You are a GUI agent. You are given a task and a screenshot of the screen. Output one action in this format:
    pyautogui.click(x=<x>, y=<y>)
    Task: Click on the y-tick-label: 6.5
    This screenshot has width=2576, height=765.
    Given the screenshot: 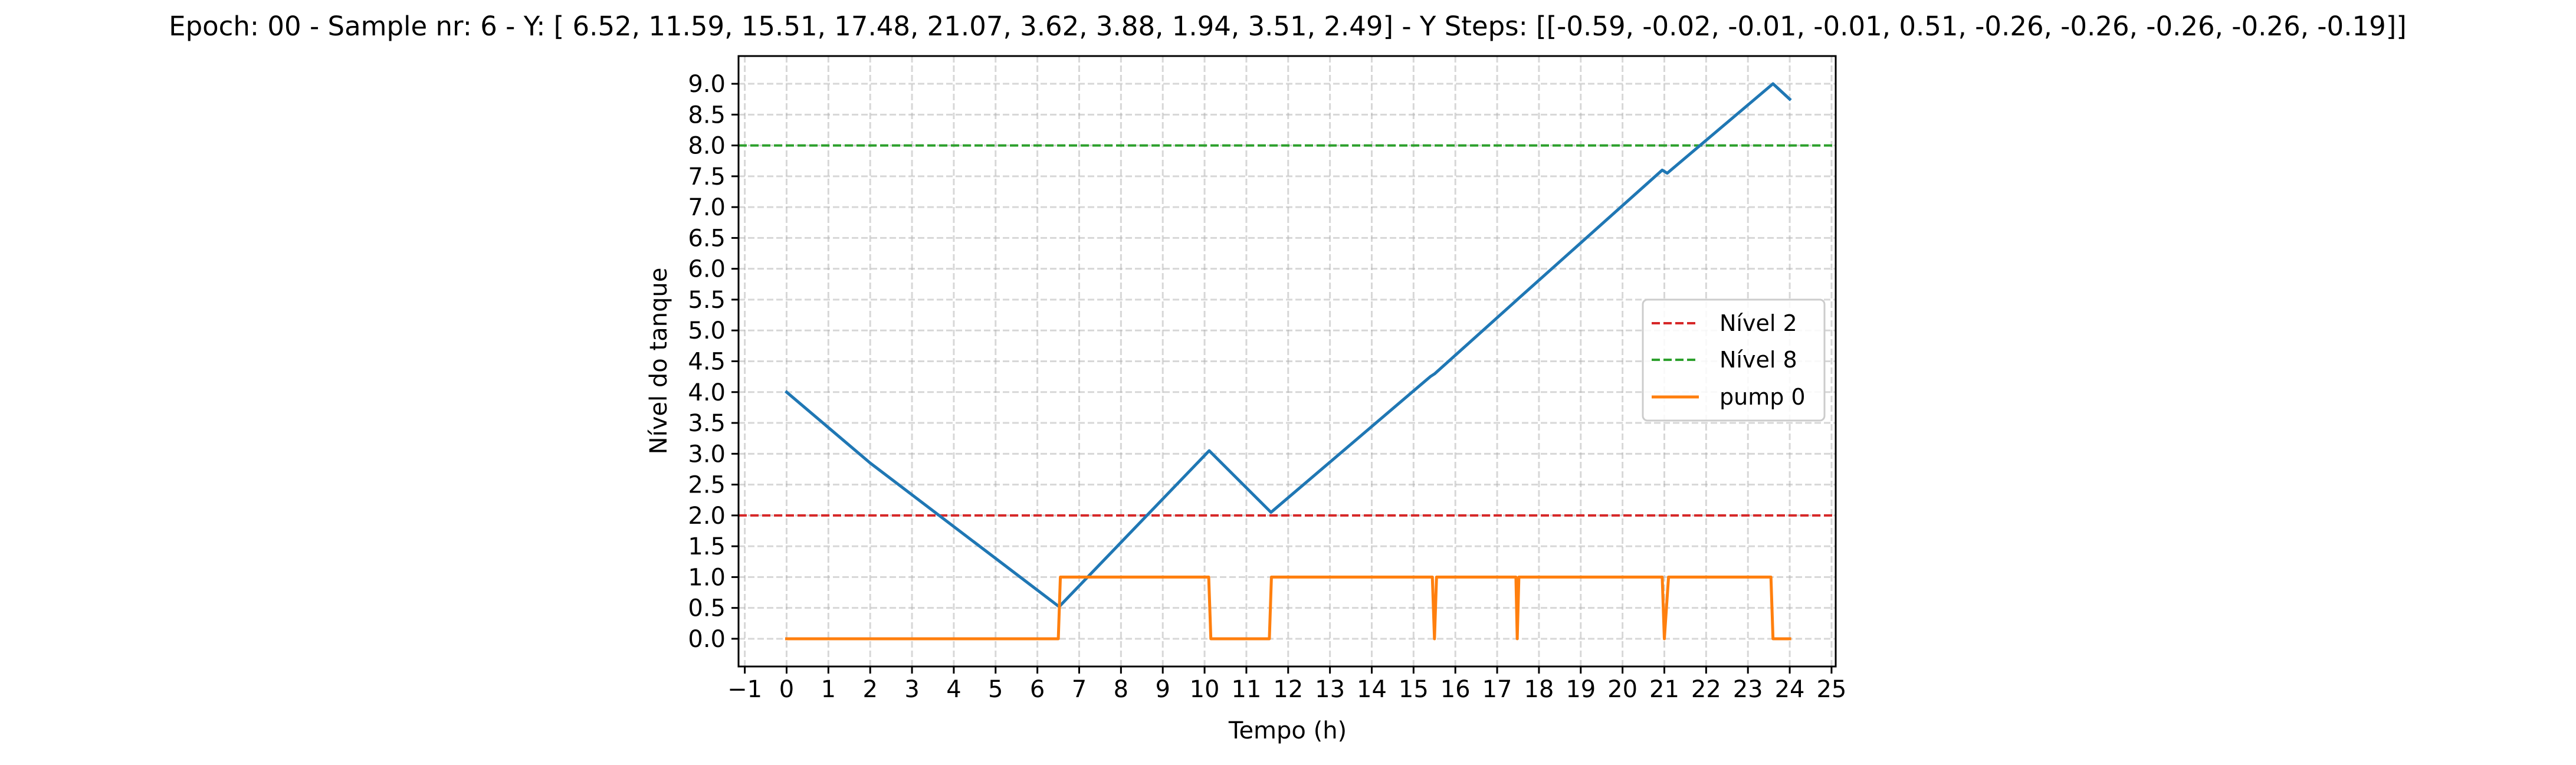 What is the action you would take?
    pyautogui.click(x=707, y=239)
    